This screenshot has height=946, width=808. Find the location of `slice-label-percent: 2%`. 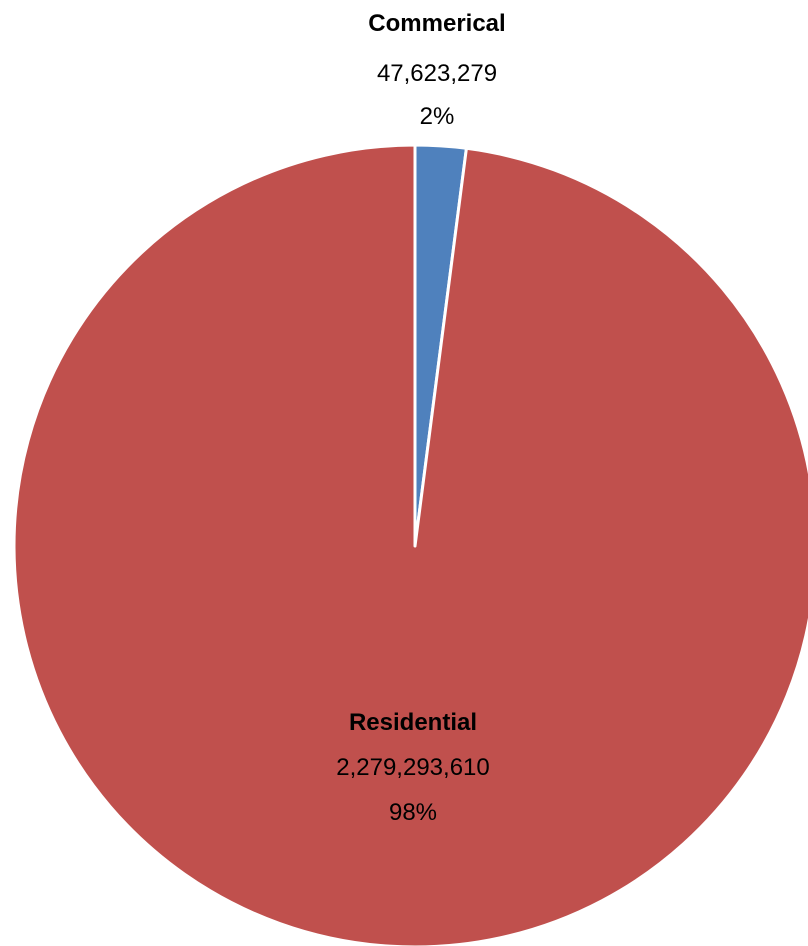

slice-label-percent: 2% is located at coordinates (437, 116).